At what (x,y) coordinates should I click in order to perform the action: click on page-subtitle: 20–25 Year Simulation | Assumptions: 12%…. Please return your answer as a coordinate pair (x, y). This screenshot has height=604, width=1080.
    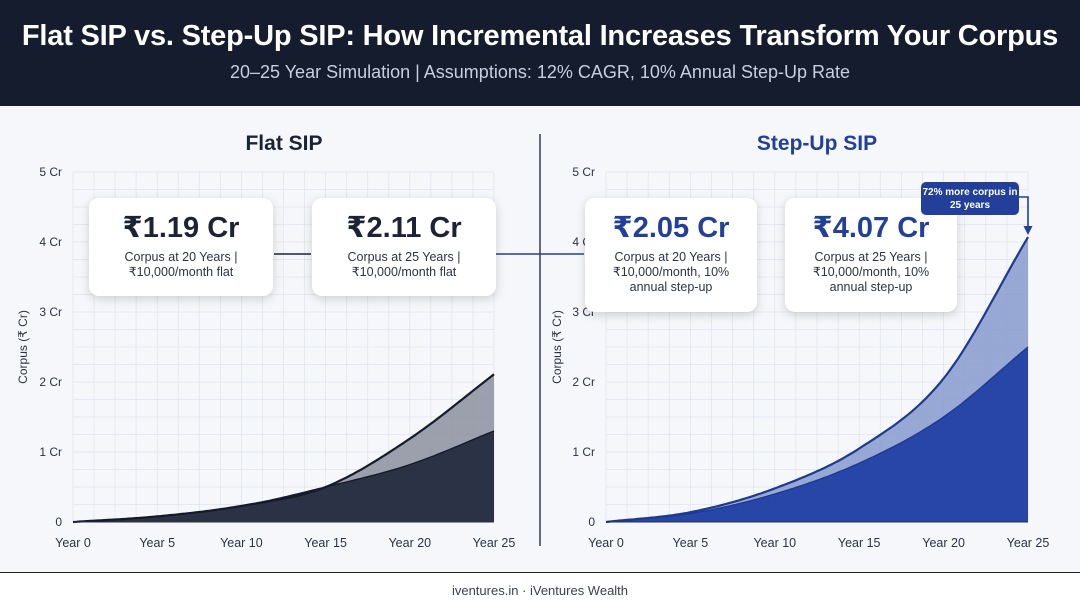
    Looking at the image, I should click on (540, 72).